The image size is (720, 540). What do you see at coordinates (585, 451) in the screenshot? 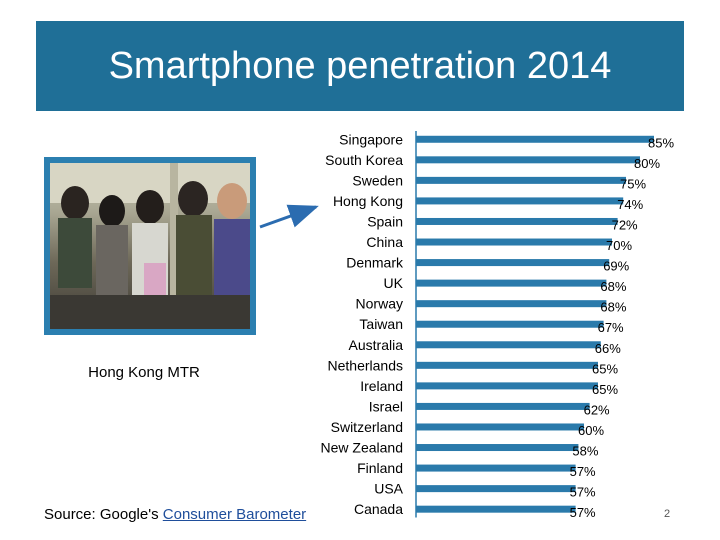
I see `value-label: 58%` at bounding box center [585, 451].